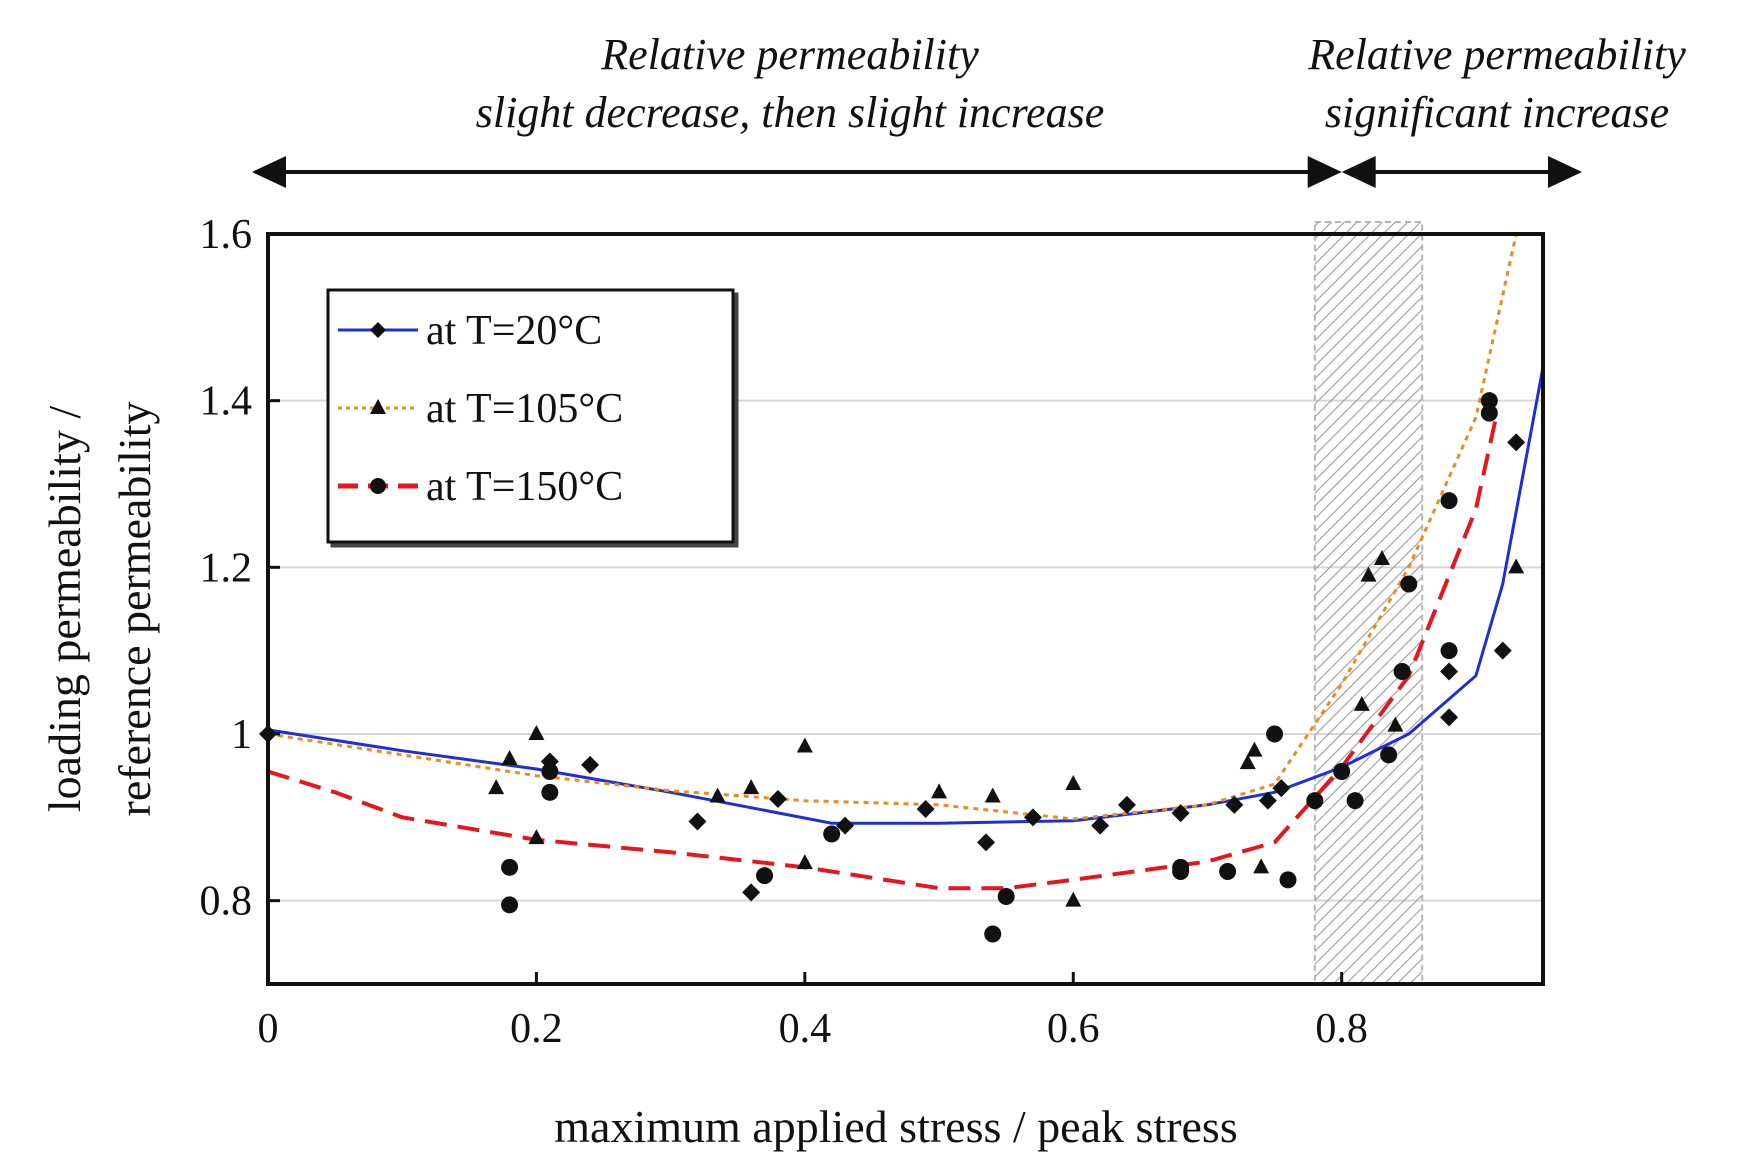  What do you see at coordinates (226, 235) in the screenshot?
I see `y-tick-label-4: 1.6` at bounding box center [226, 235].